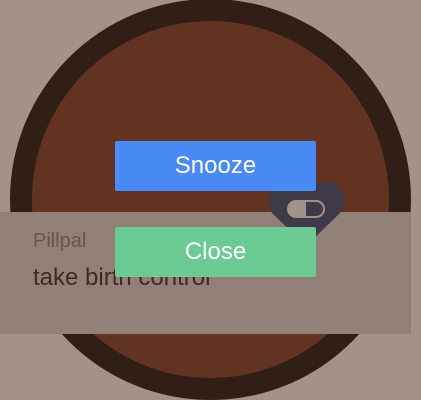 This screenshot has width=421, height=400. Describe the element at coordinates (215, 166) in the screenshot. I see `snooze-button: Snooze` at that location.